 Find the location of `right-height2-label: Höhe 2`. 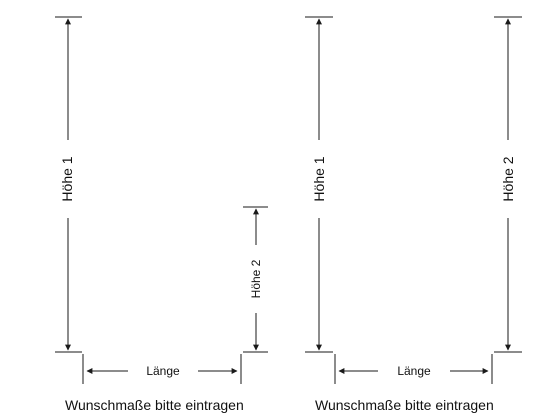

right-height2-label: Höhe 2 is located at coordinates (508, 178).